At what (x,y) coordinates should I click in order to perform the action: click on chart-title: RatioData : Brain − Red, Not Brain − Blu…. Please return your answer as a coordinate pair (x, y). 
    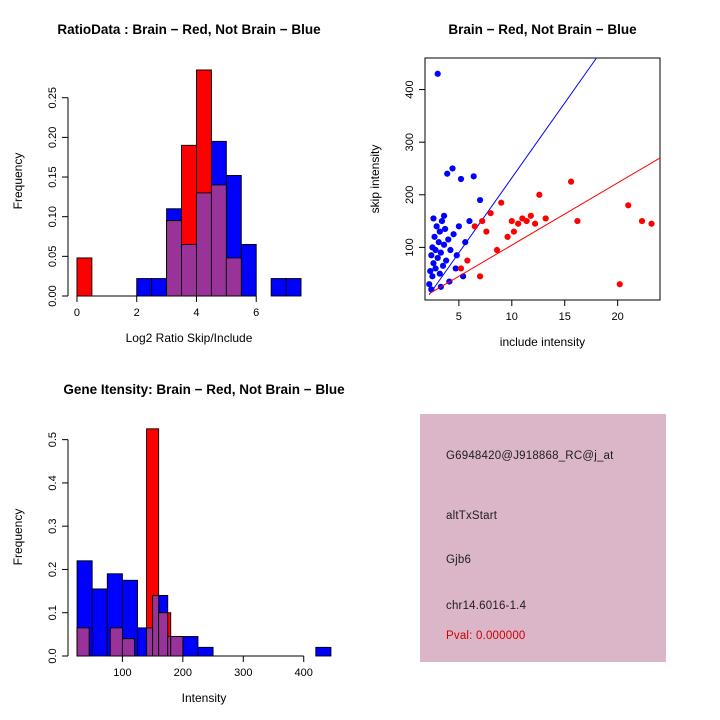
    Looking at the image, I should click on (189, 29).